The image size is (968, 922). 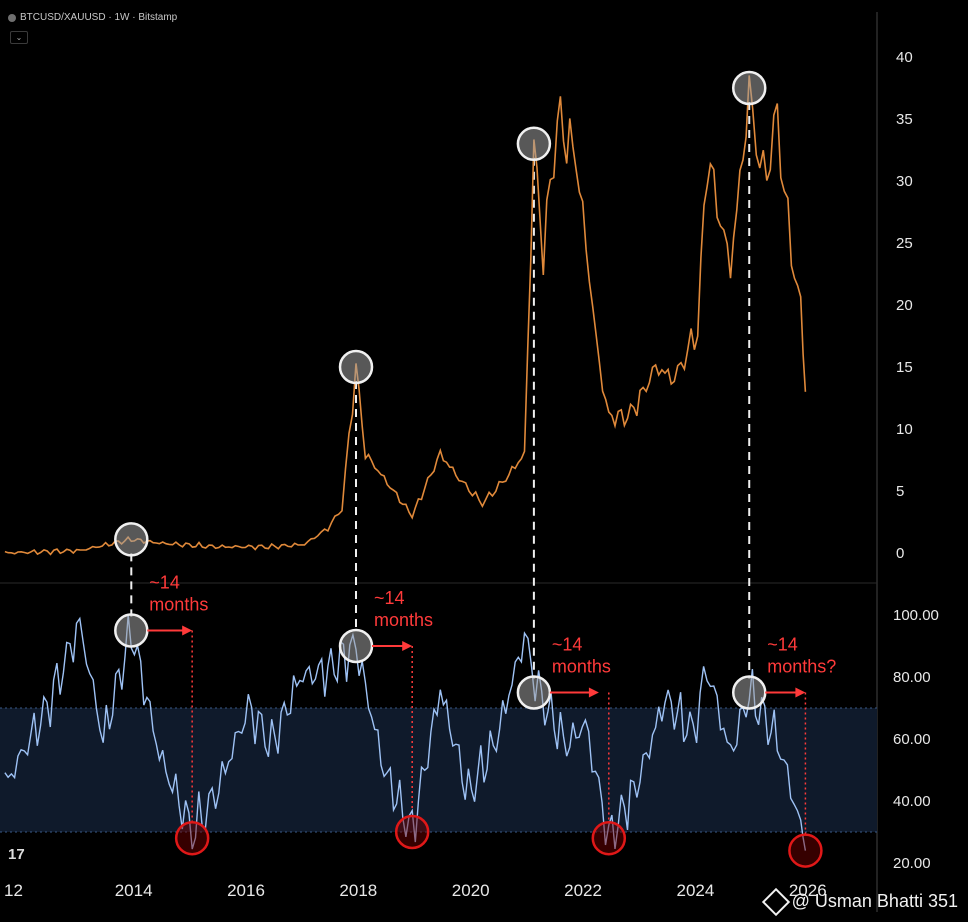 What do you see at coordinates (874, 901) in the screenshot?
I see `watermark-text: @ Usman Bhatti 351` at bounding box center [874, 901].